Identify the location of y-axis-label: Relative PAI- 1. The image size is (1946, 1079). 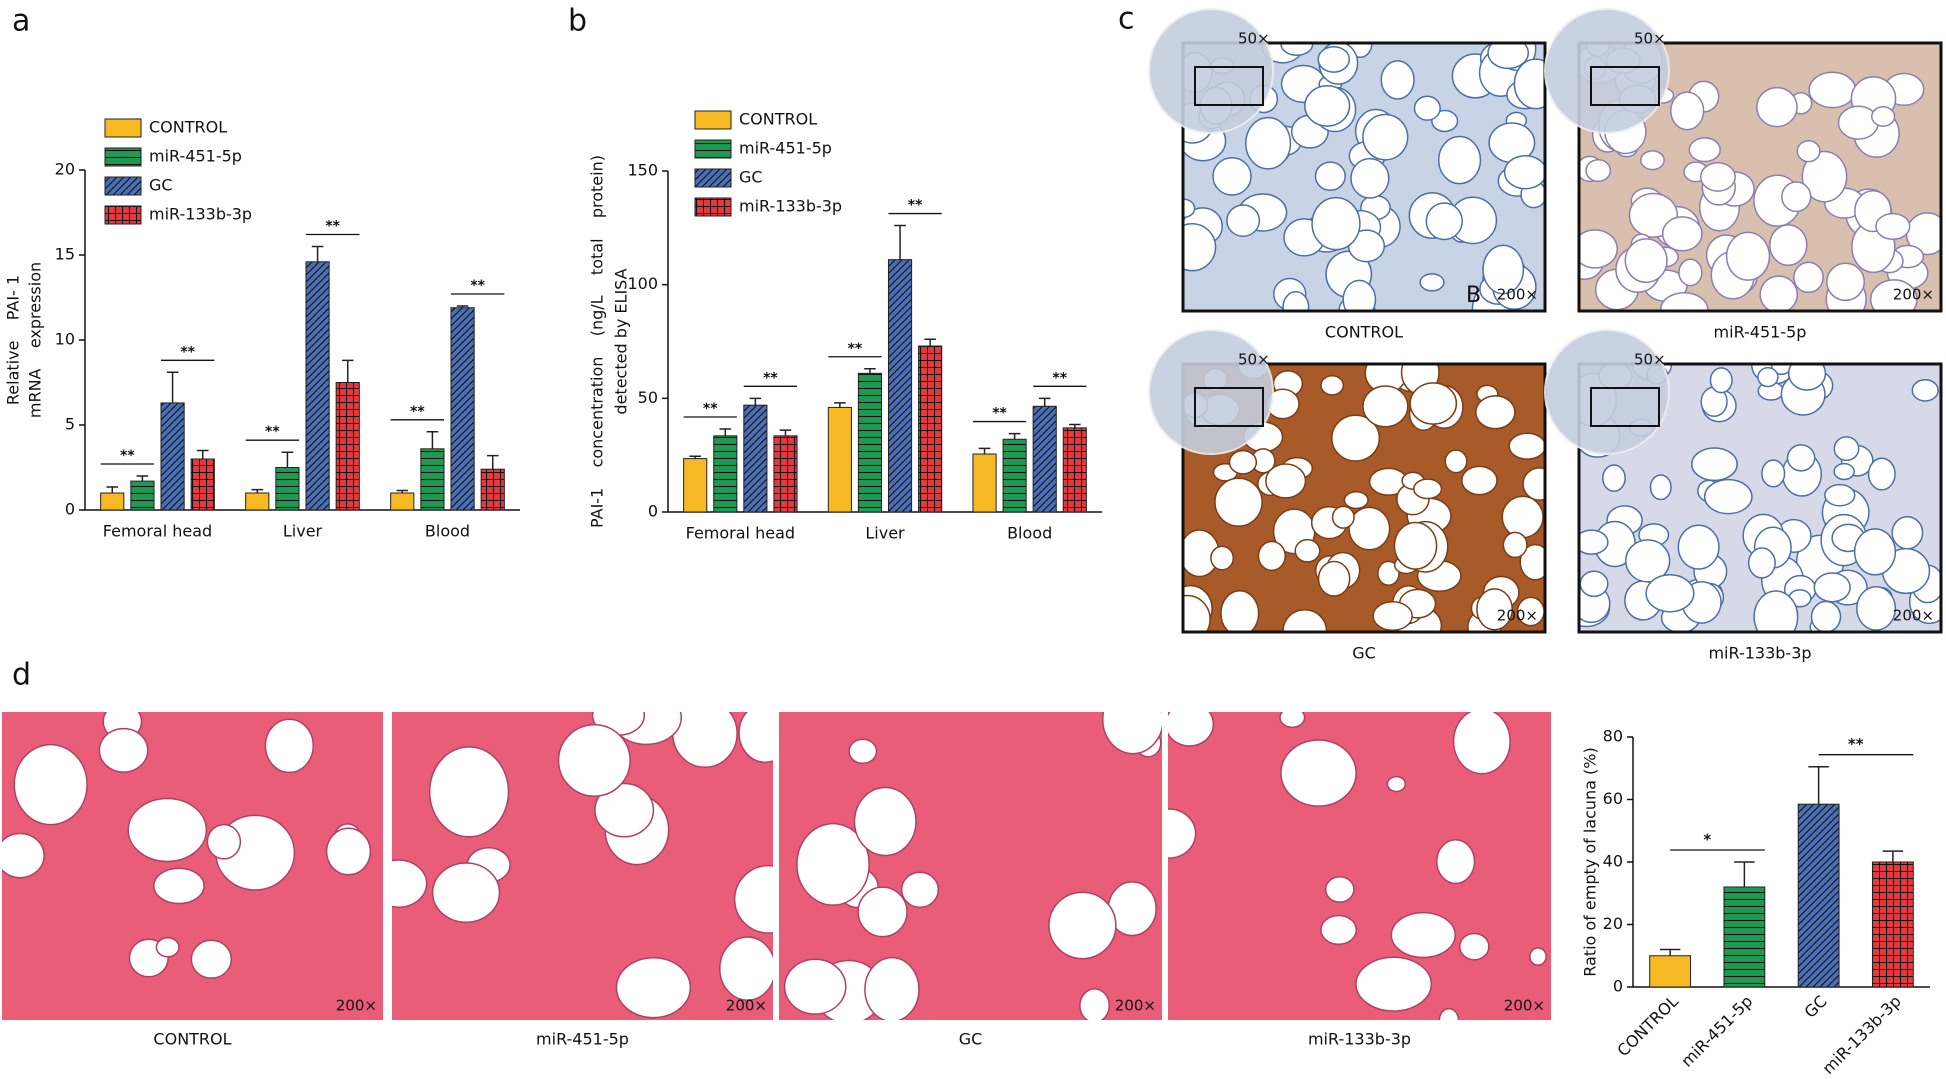
(13, 340).